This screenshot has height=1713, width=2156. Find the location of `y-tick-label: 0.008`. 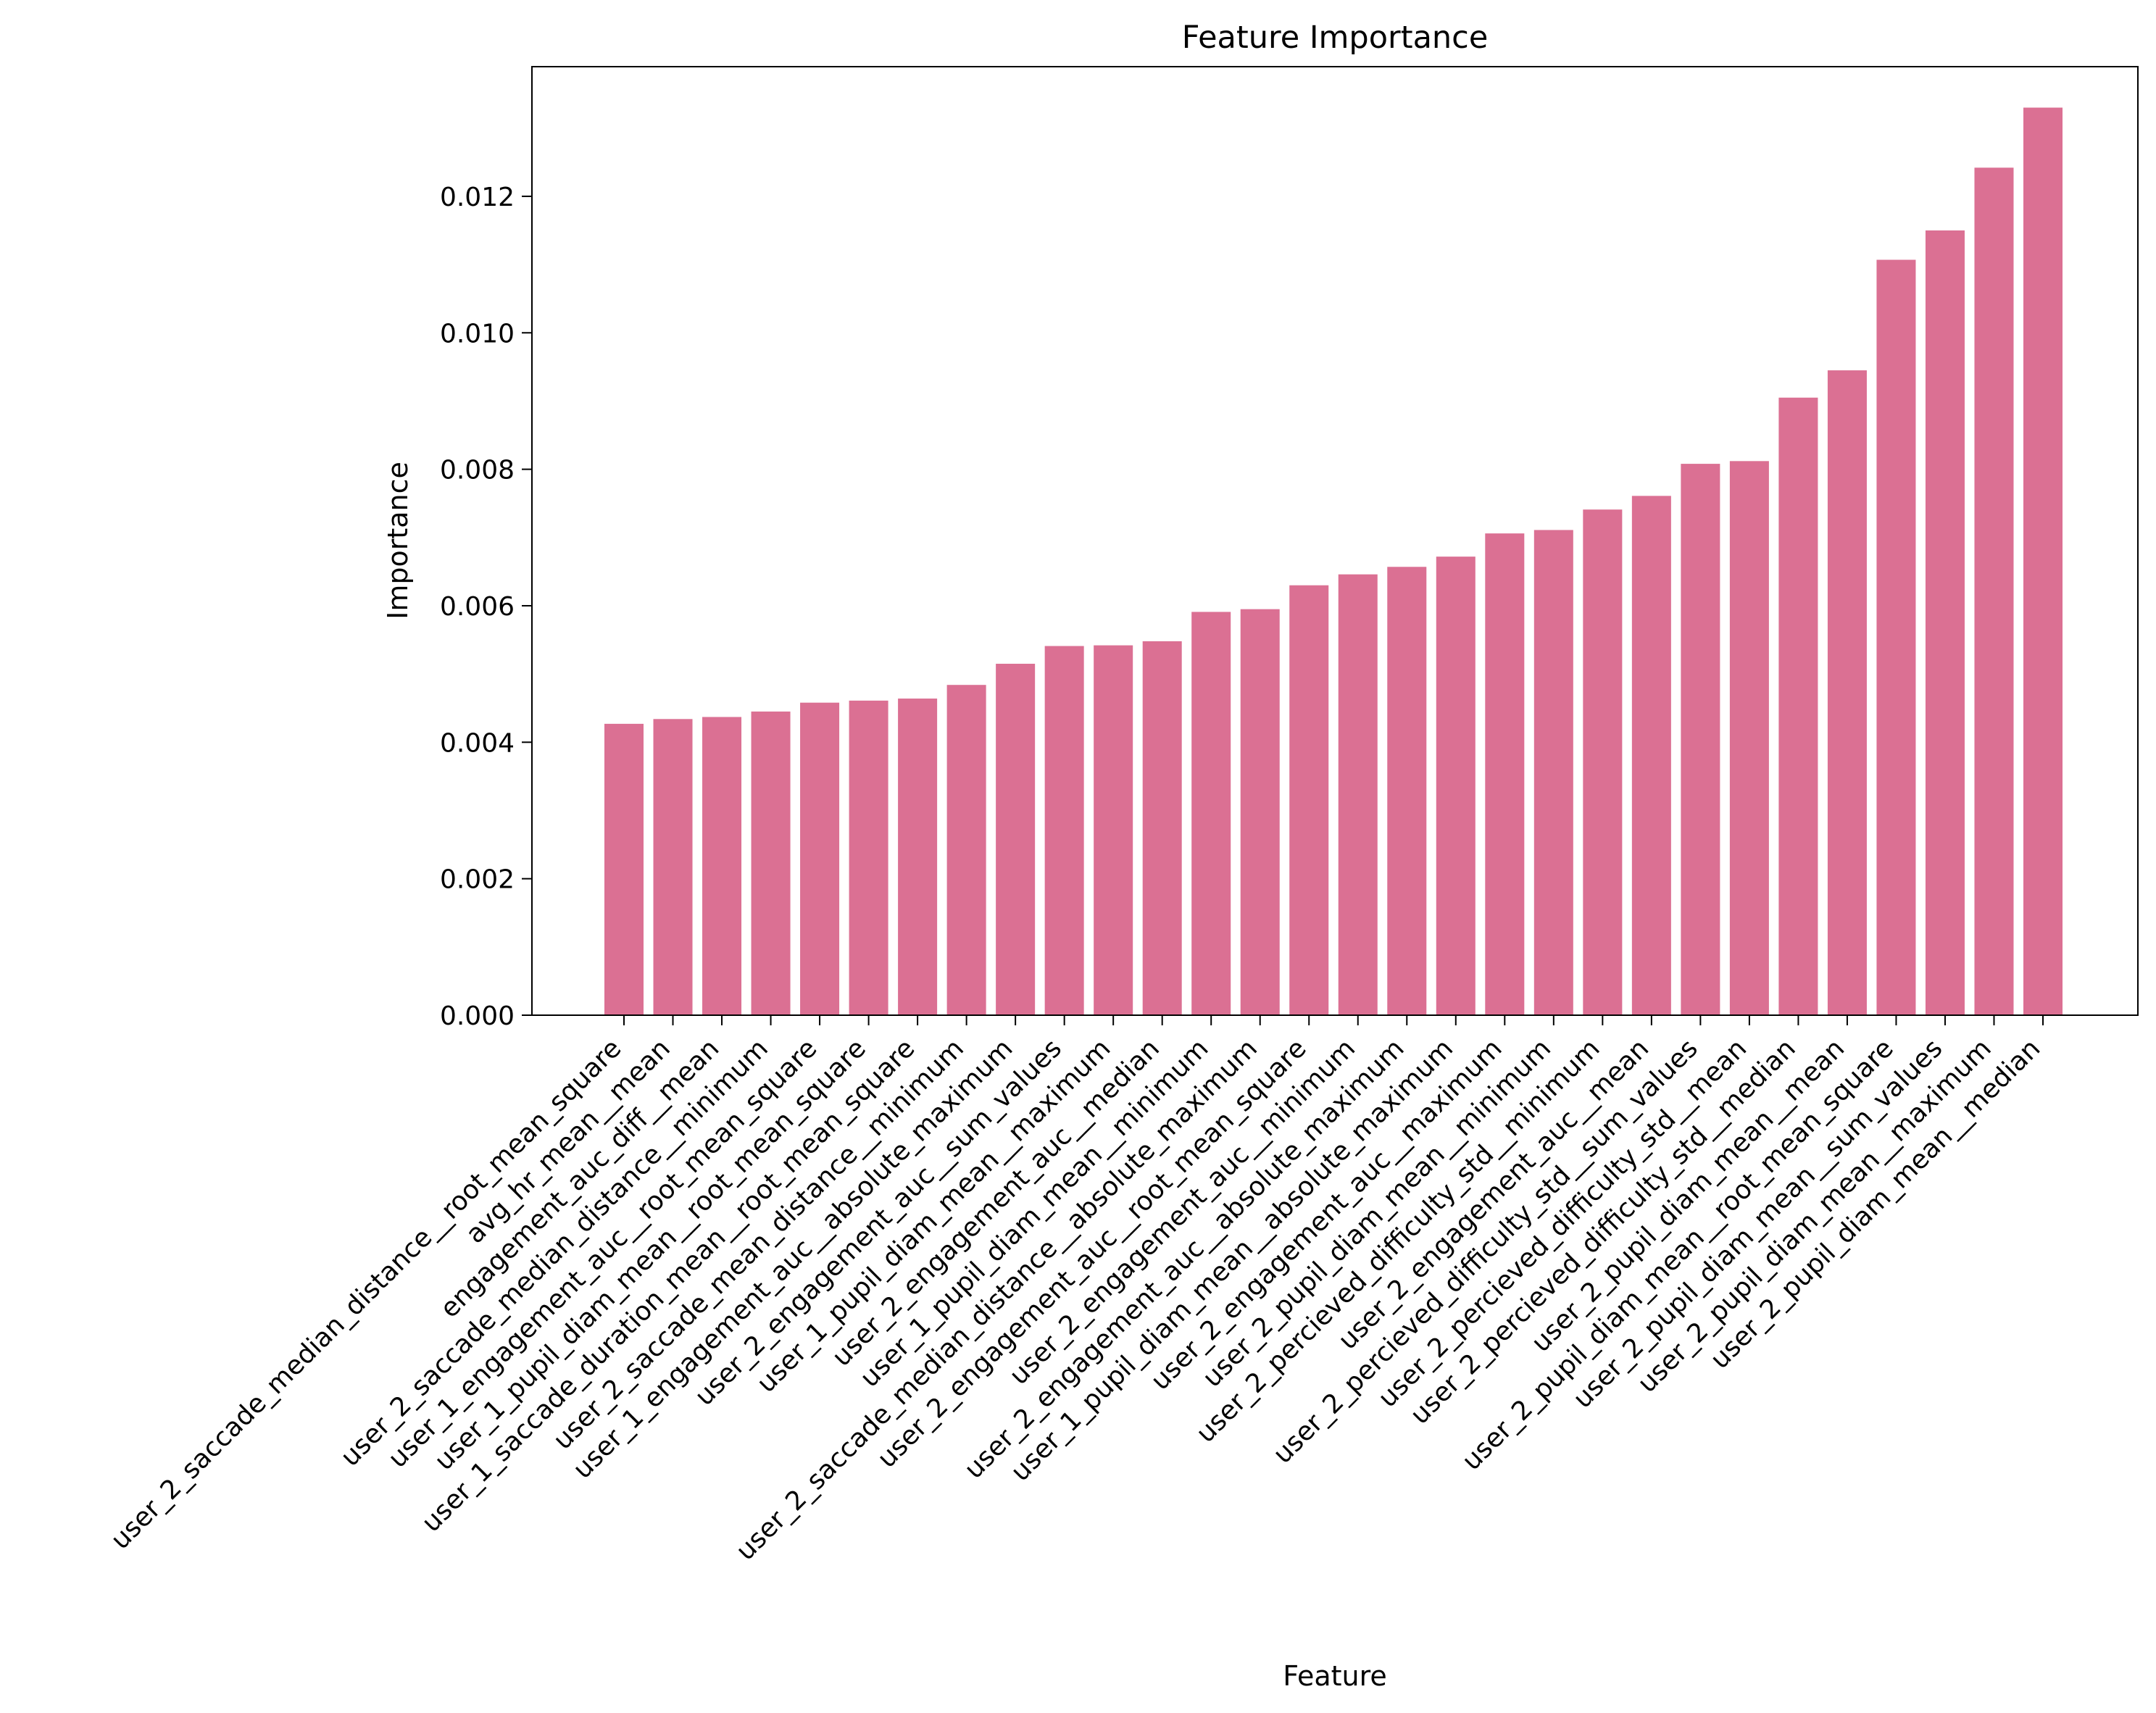

y-tick-label: 0.008 is located at coordinates (478, 470).